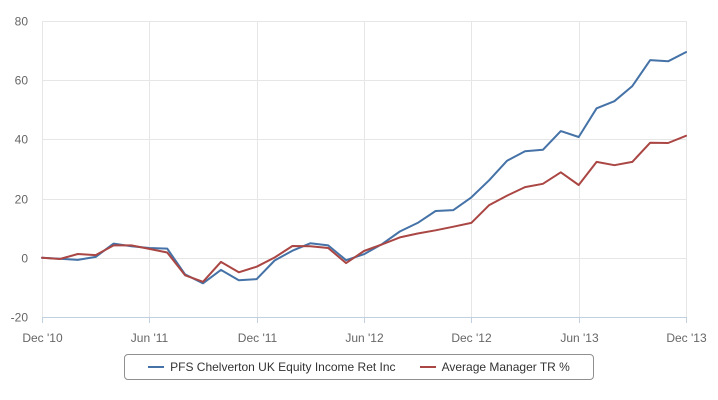 The width and height of the screenshot is (718, 400). What do you see at coordinates (283, 367) in the screenshot?
I see `legend-label-fund: PFS Chelverton UK Equity Income Ret Inc` at bounding box center [283, 367].